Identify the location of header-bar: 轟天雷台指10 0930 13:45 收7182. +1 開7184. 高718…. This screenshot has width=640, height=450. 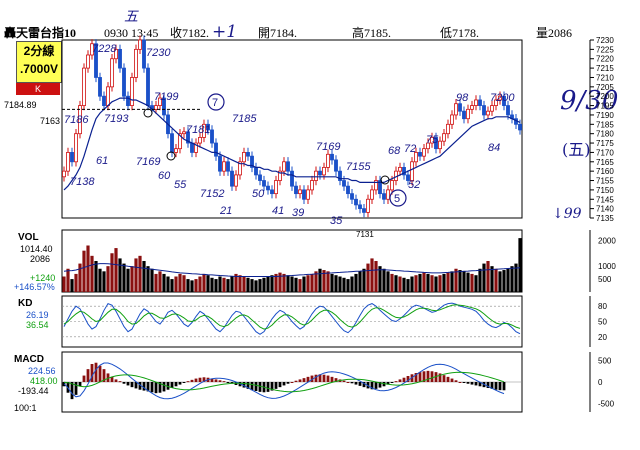
(320, 21).